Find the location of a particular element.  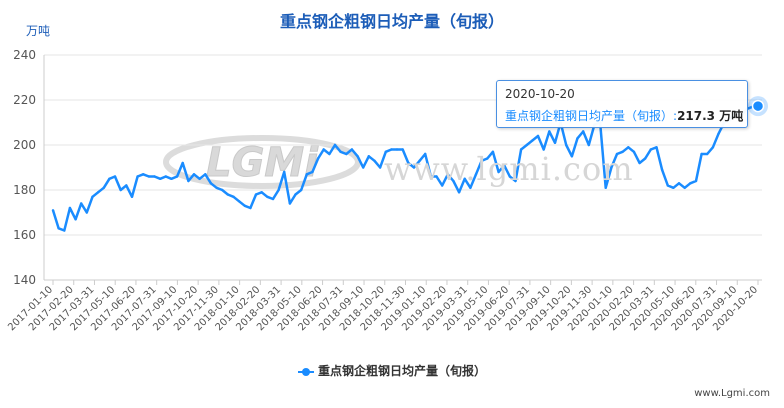

y-tick-label: 140 is located at coordinates (24, 280).